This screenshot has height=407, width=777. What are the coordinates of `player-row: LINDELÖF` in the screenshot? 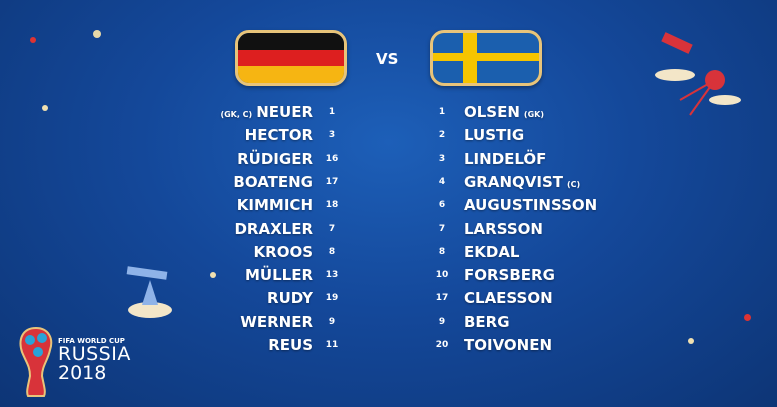 It's located at (505, 159).